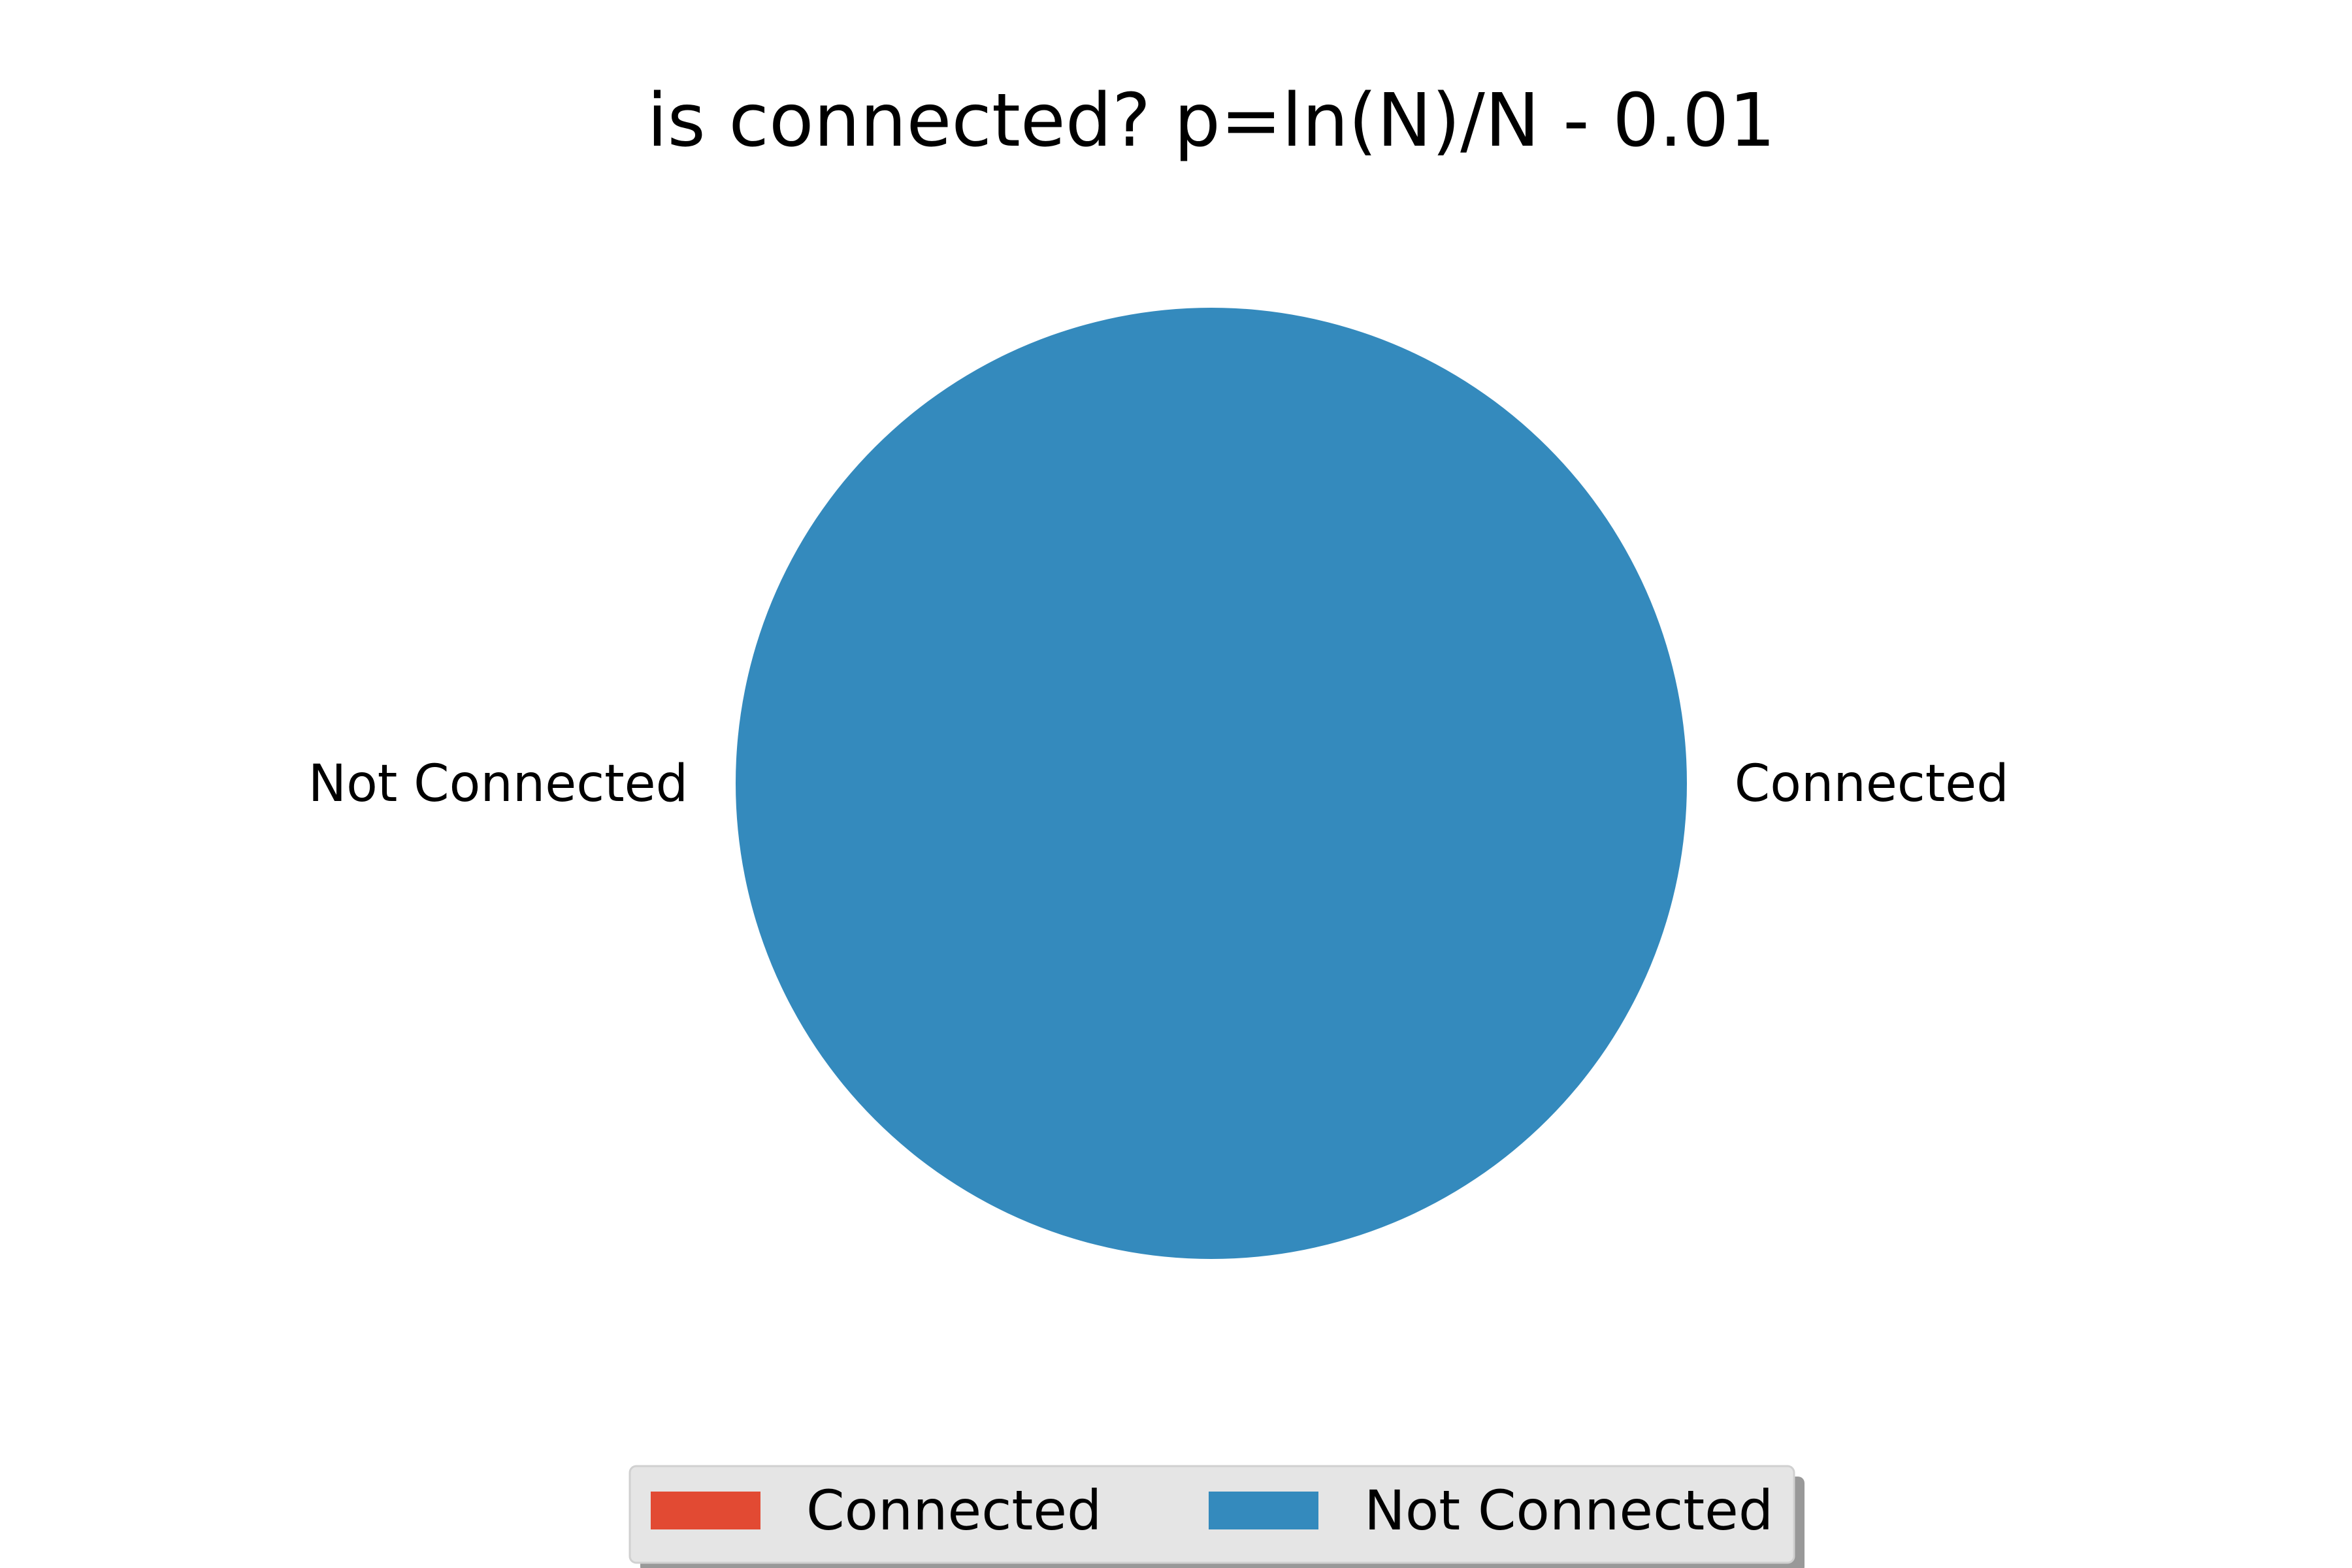  What do you see at coordinates (1568, 1510) in the screenshot?
I see `legend-label-not-connected: Not Connected` at bounding box center [1568, 1510].